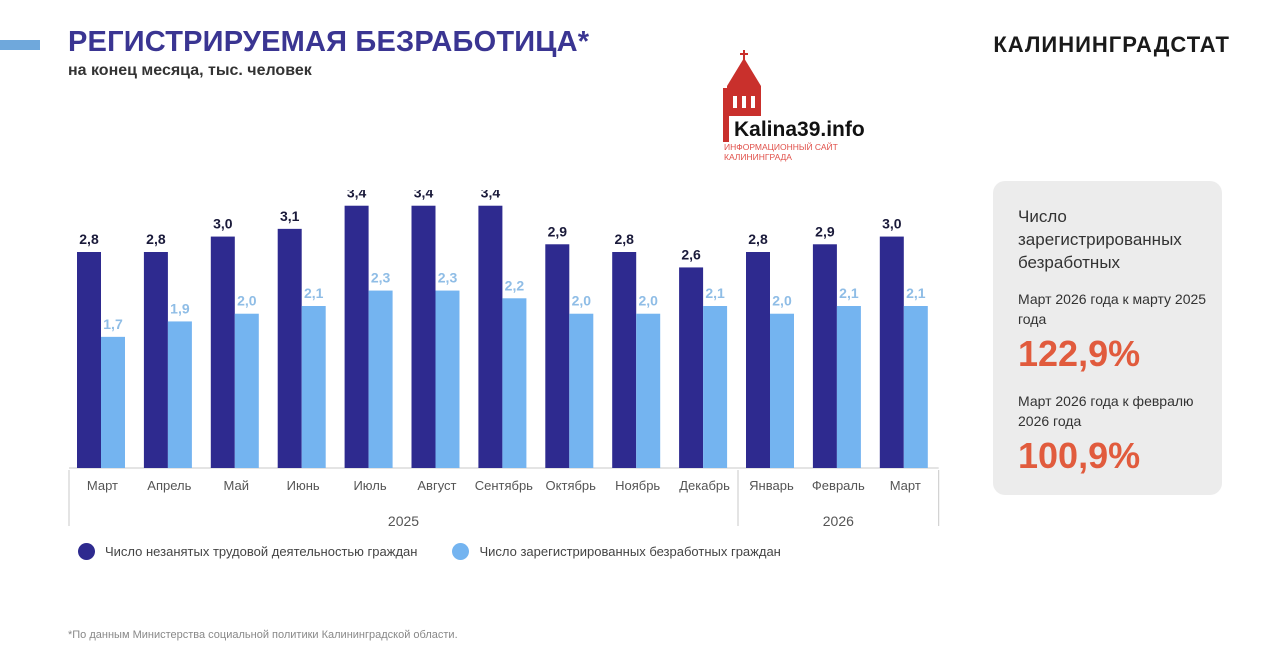  I want to click on watermark-tagline: ИНФОРМАЦИОННЫЙ САЙТ КАЛИНИНГРАДА, so click(781, 152).